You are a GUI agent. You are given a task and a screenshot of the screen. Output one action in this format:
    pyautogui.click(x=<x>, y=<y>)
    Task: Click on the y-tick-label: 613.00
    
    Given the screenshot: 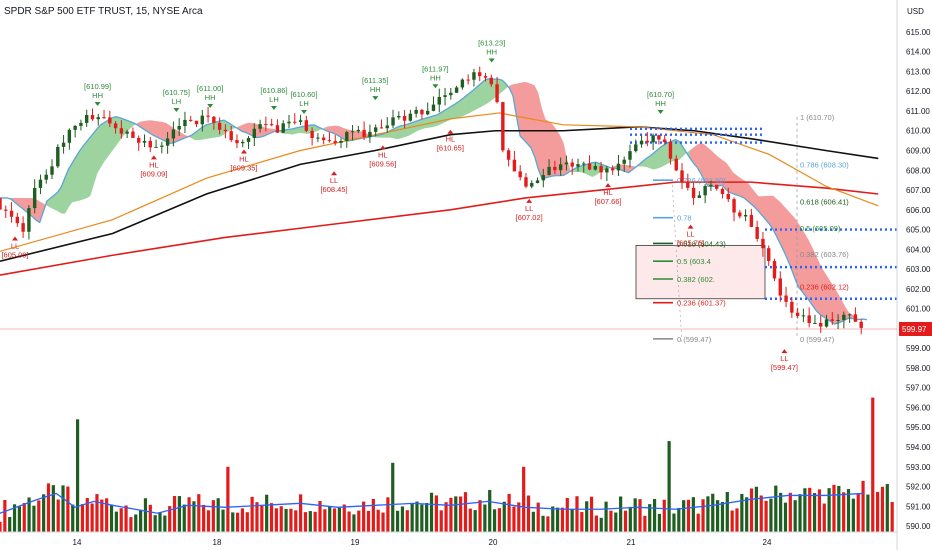 What is the action you would take?
    pyautogui.click(x=918, y=71)
    